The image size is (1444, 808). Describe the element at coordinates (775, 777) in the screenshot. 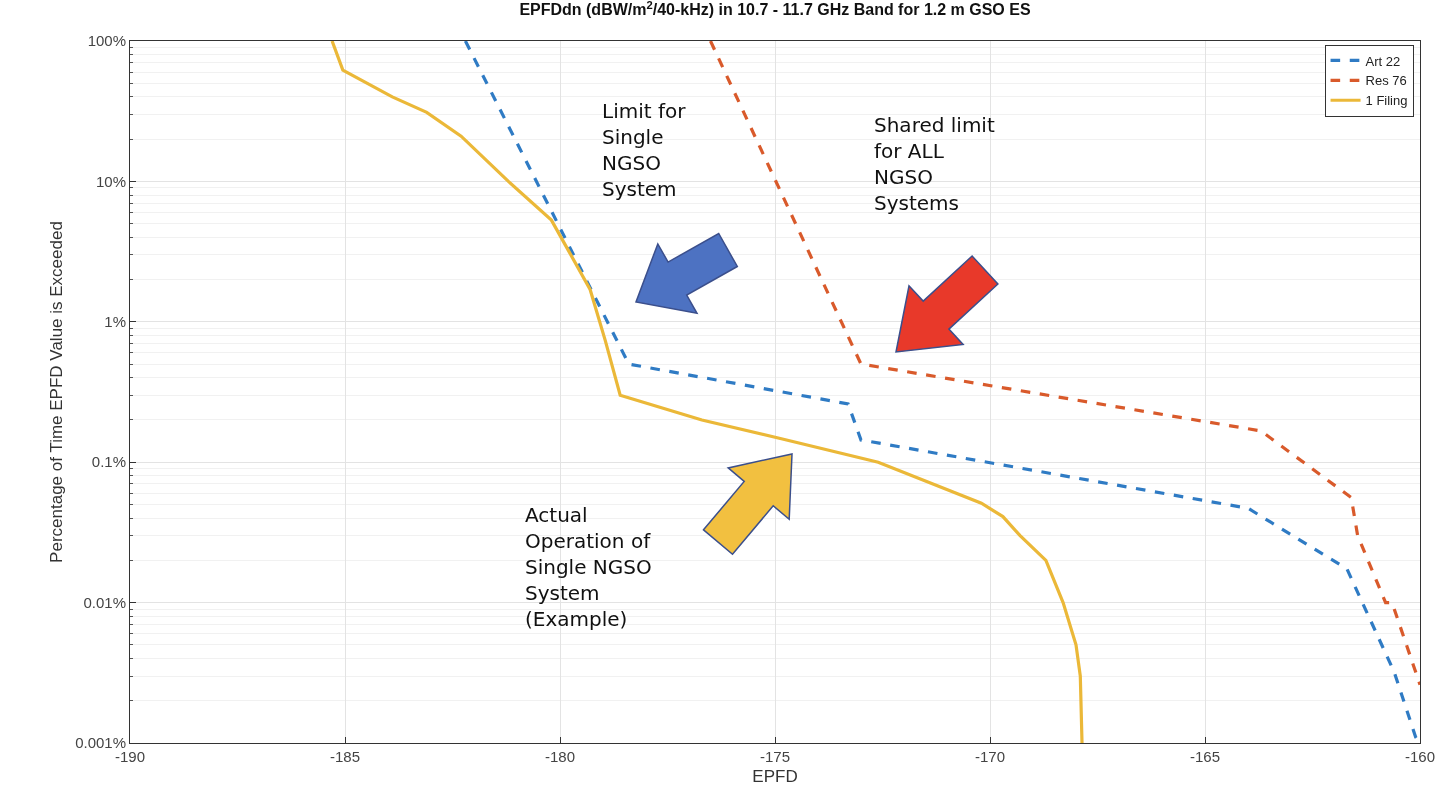

I see `x-axis-title: EPFD` at that location.